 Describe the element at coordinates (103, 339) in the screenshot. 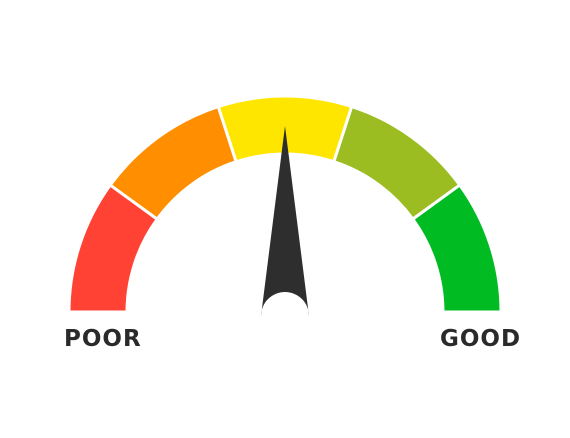

I see `poor-label: POOR` at that location.